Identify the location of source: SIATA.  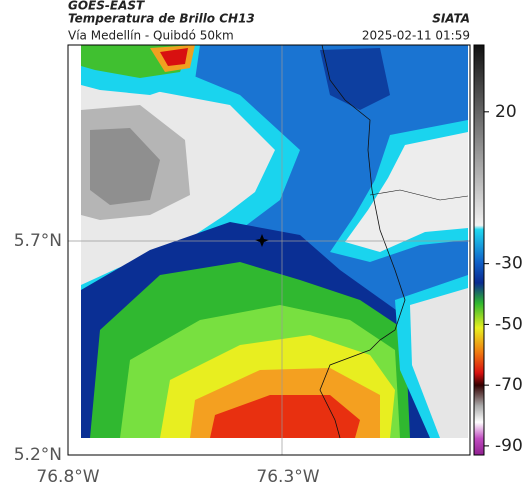
(451, 19).